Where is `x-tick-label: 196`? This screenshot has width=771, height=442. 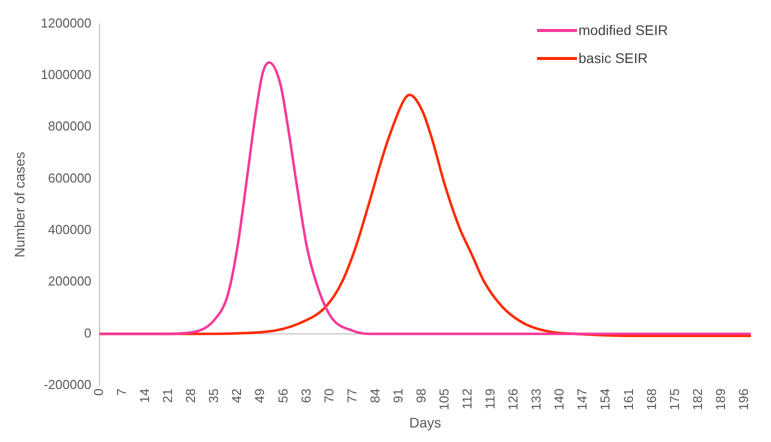
x-tick-label: 196 is located at coordinates (743, 399).